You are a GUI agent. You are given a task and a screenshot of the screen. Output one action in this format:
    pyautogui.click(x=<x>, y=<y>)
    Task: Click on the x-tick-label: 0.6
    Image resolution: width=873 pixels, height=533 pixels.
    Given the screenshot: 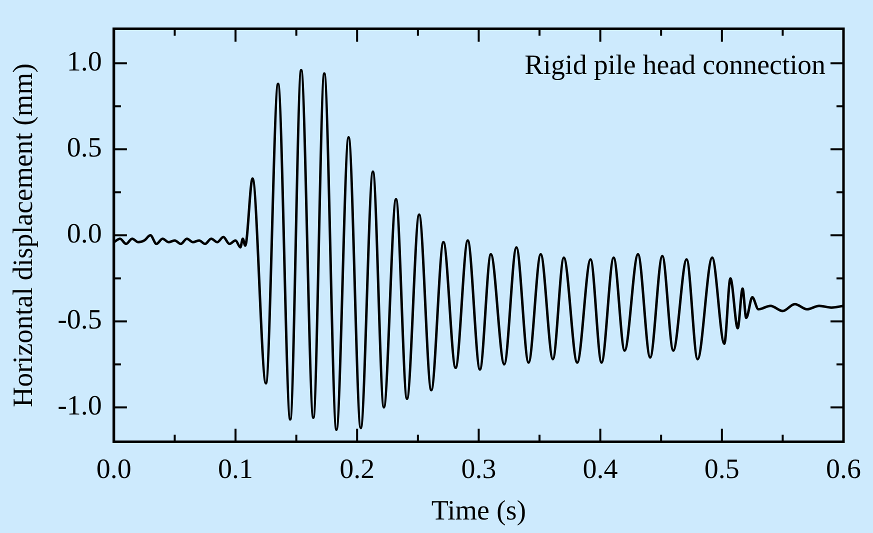 What is the action you would take?
    pyautogui.click(x=843, y=469)
    